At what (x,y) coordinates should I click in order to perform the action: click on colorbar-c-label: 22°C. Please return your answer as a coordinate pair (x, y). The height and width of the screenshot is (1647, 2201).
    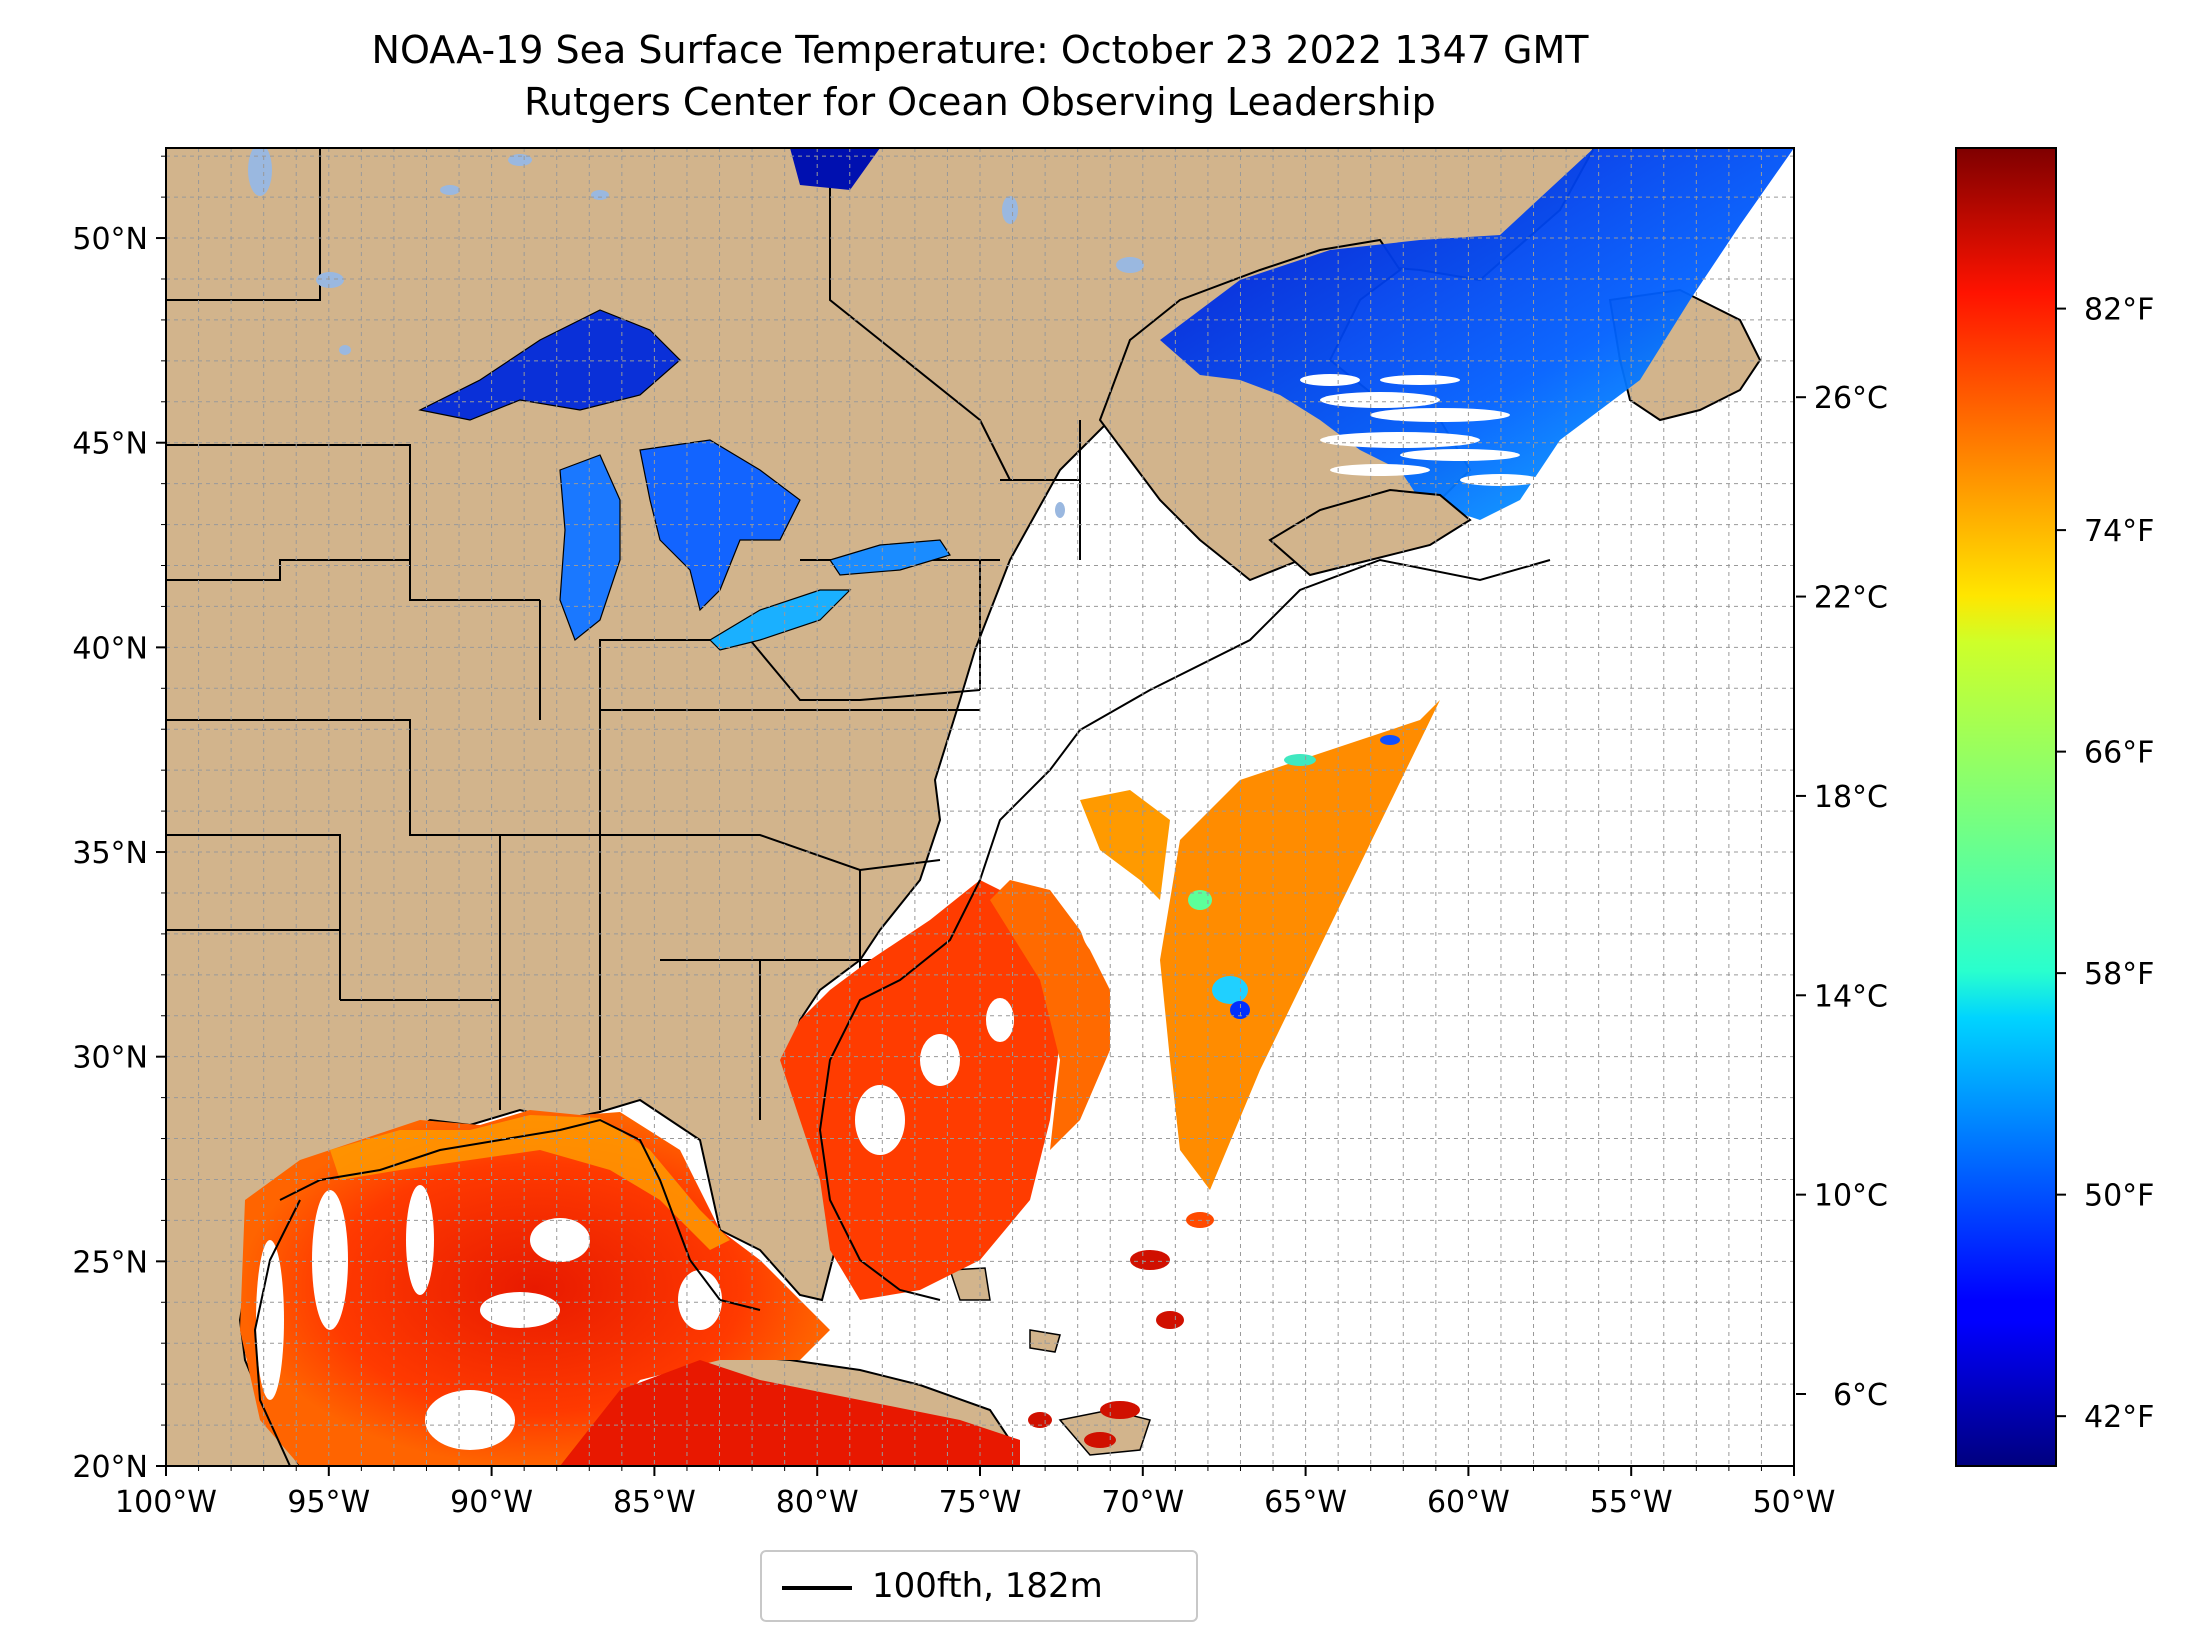
    Looking at the image, I should click on (1851, 598).